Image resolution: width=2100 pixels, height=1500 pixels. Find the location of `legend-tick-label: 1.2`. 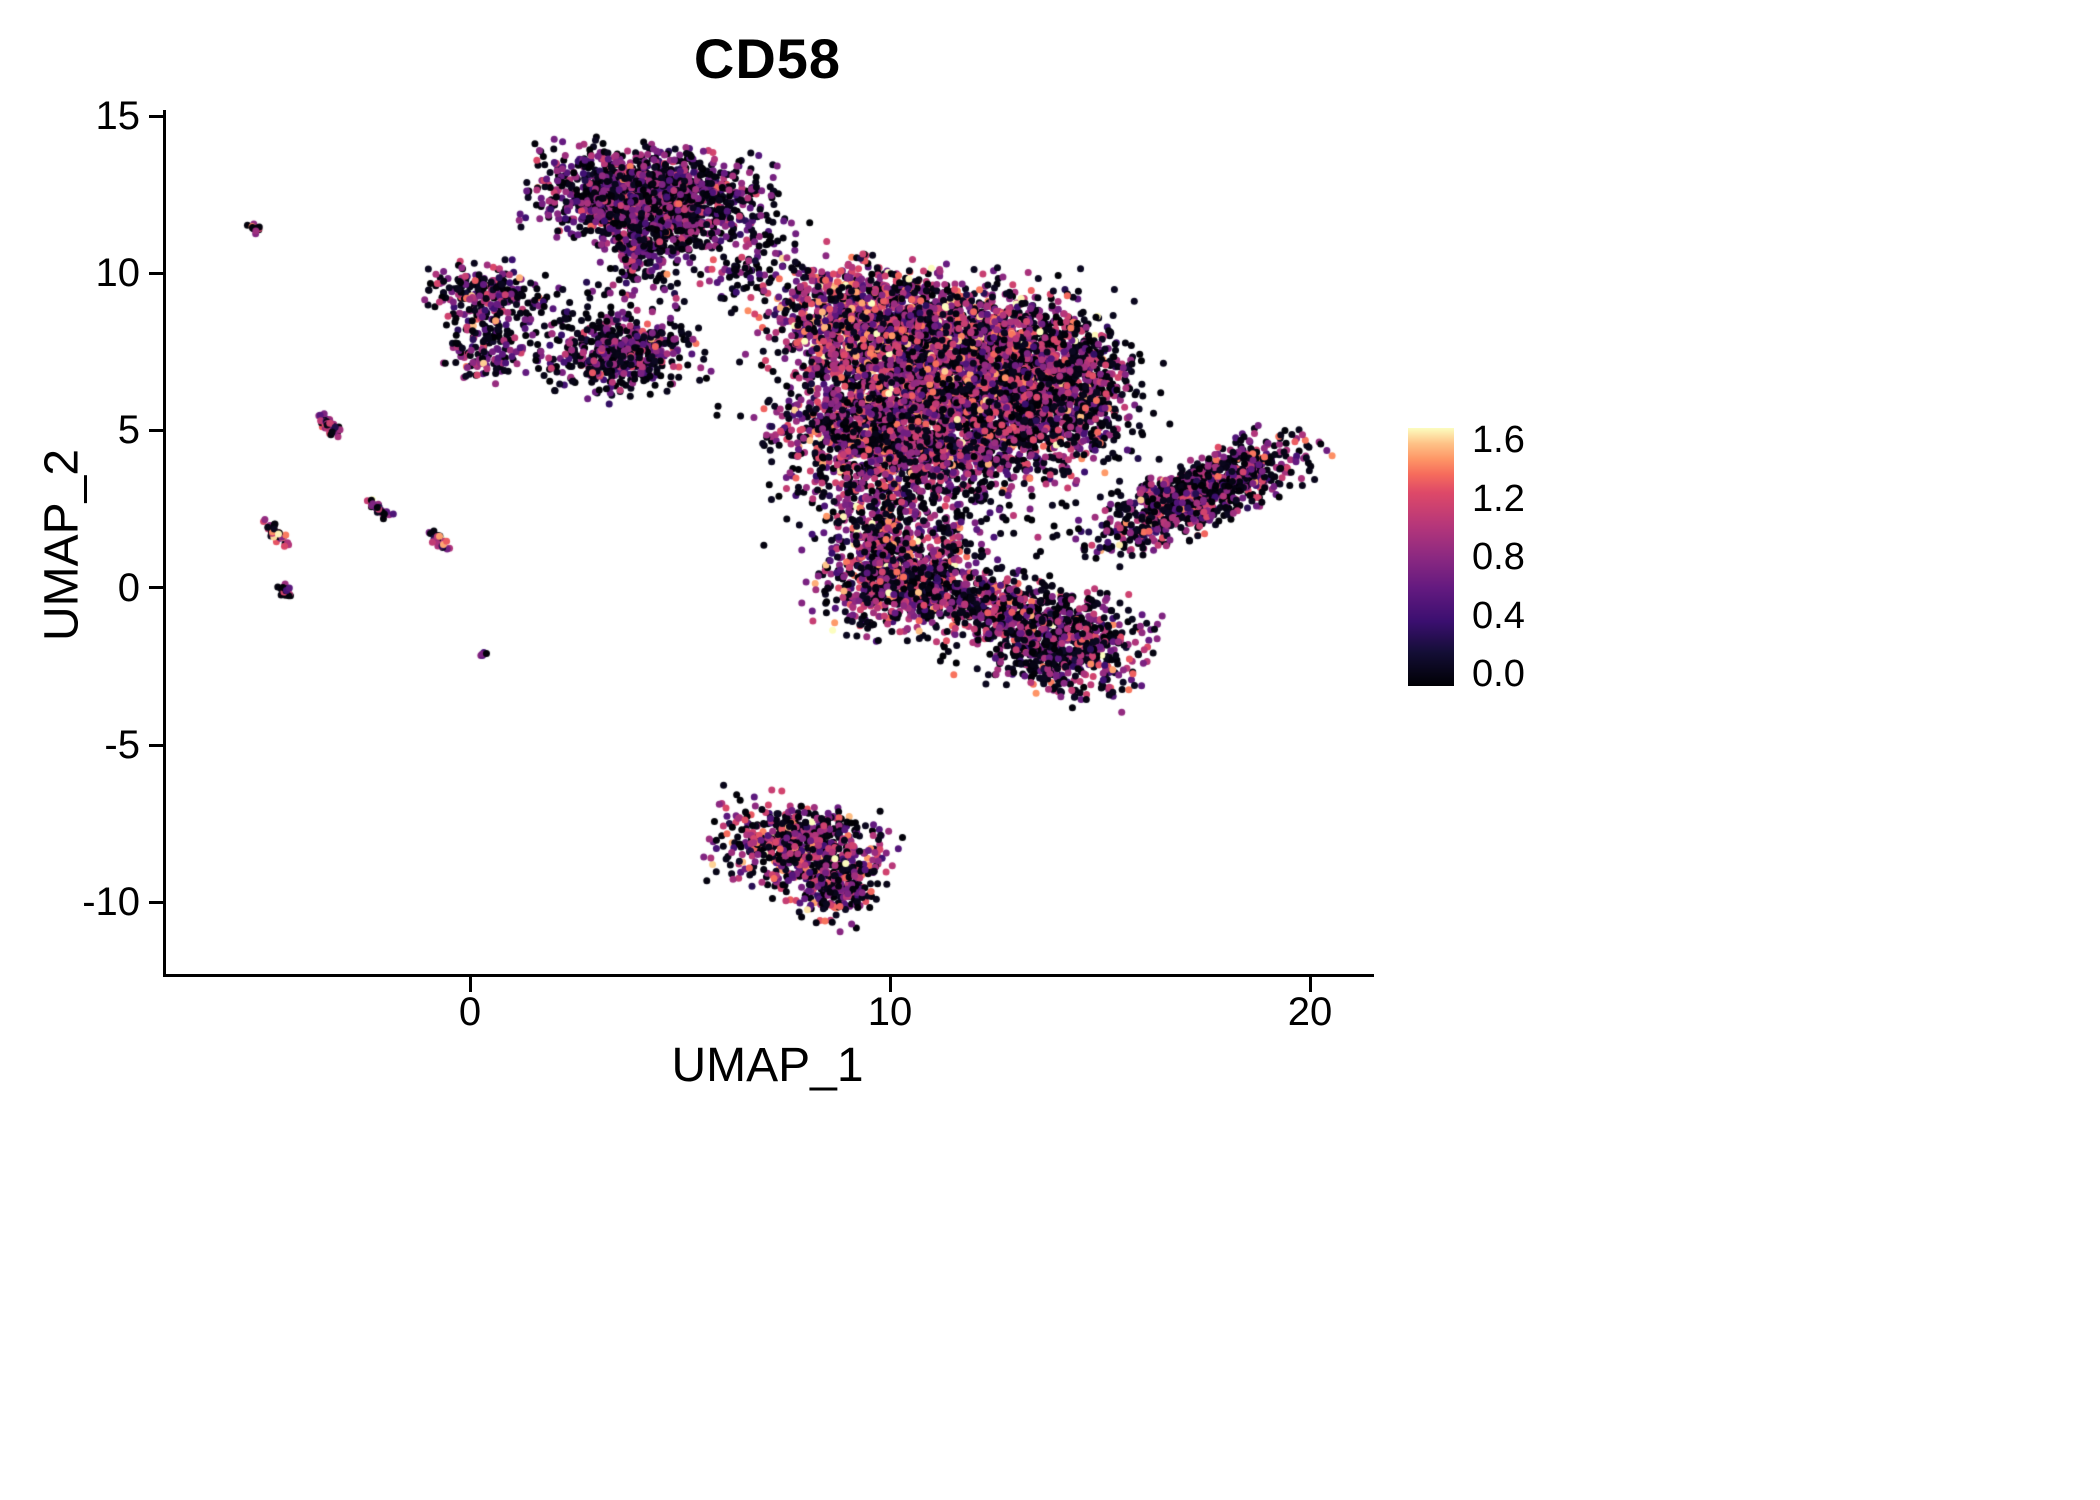

legend-tick-label: 1.2 is located at coordinates (1498, 499).